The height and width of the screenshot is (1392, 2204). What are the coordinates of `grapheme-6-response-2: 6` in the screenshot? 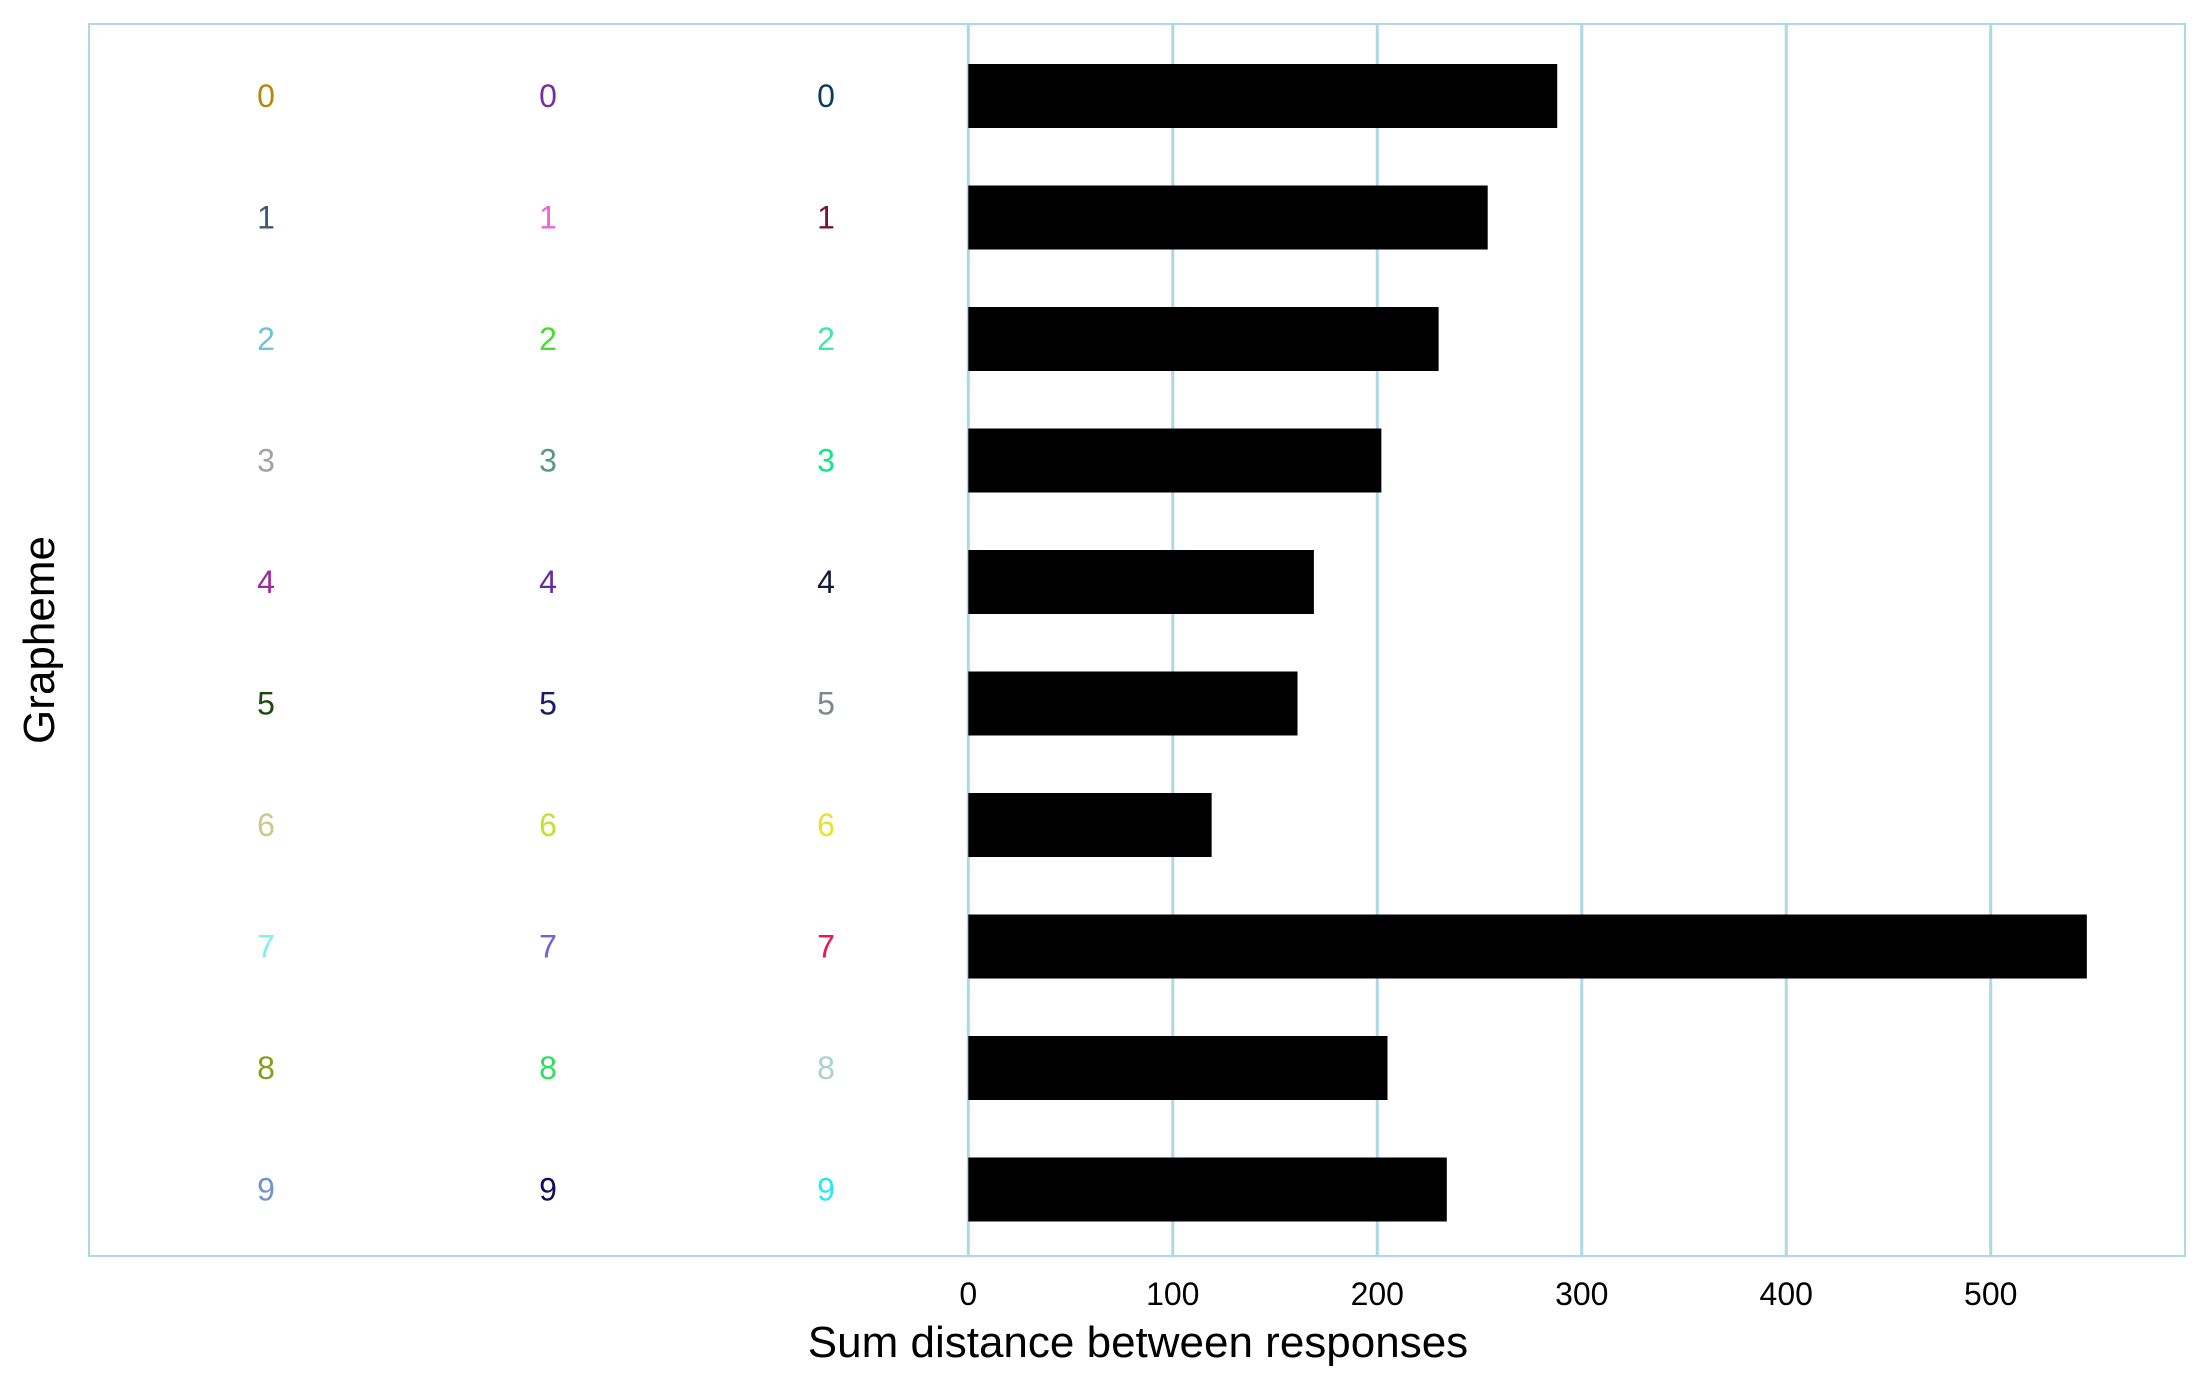 It's located at (548, 825).